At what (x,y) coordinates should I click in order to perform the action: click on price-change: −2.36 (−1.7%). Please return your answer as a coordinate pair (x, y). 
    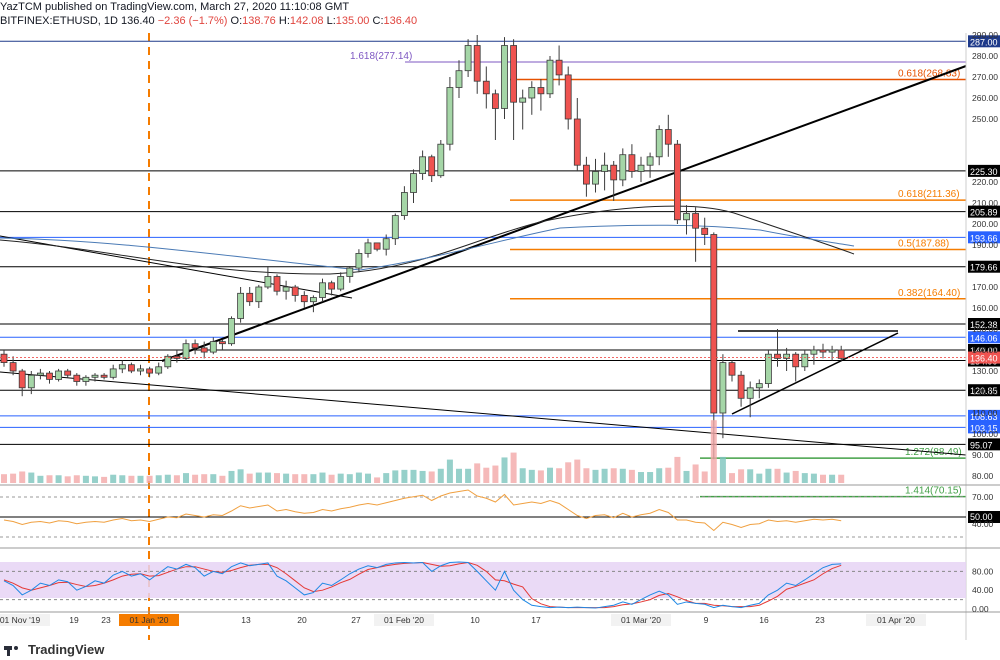
    Looking at the image, I should click on (192, 21).